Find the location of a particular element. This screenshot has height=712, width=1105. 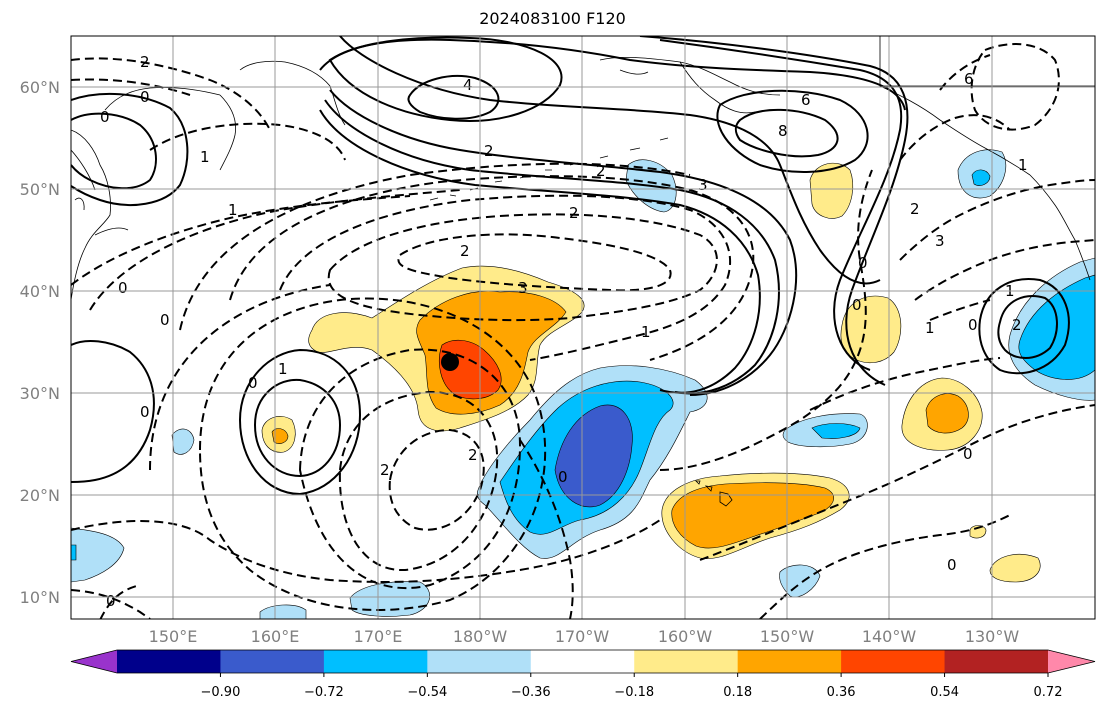

lat-label: 40°N is located at coordinates (40, 291).